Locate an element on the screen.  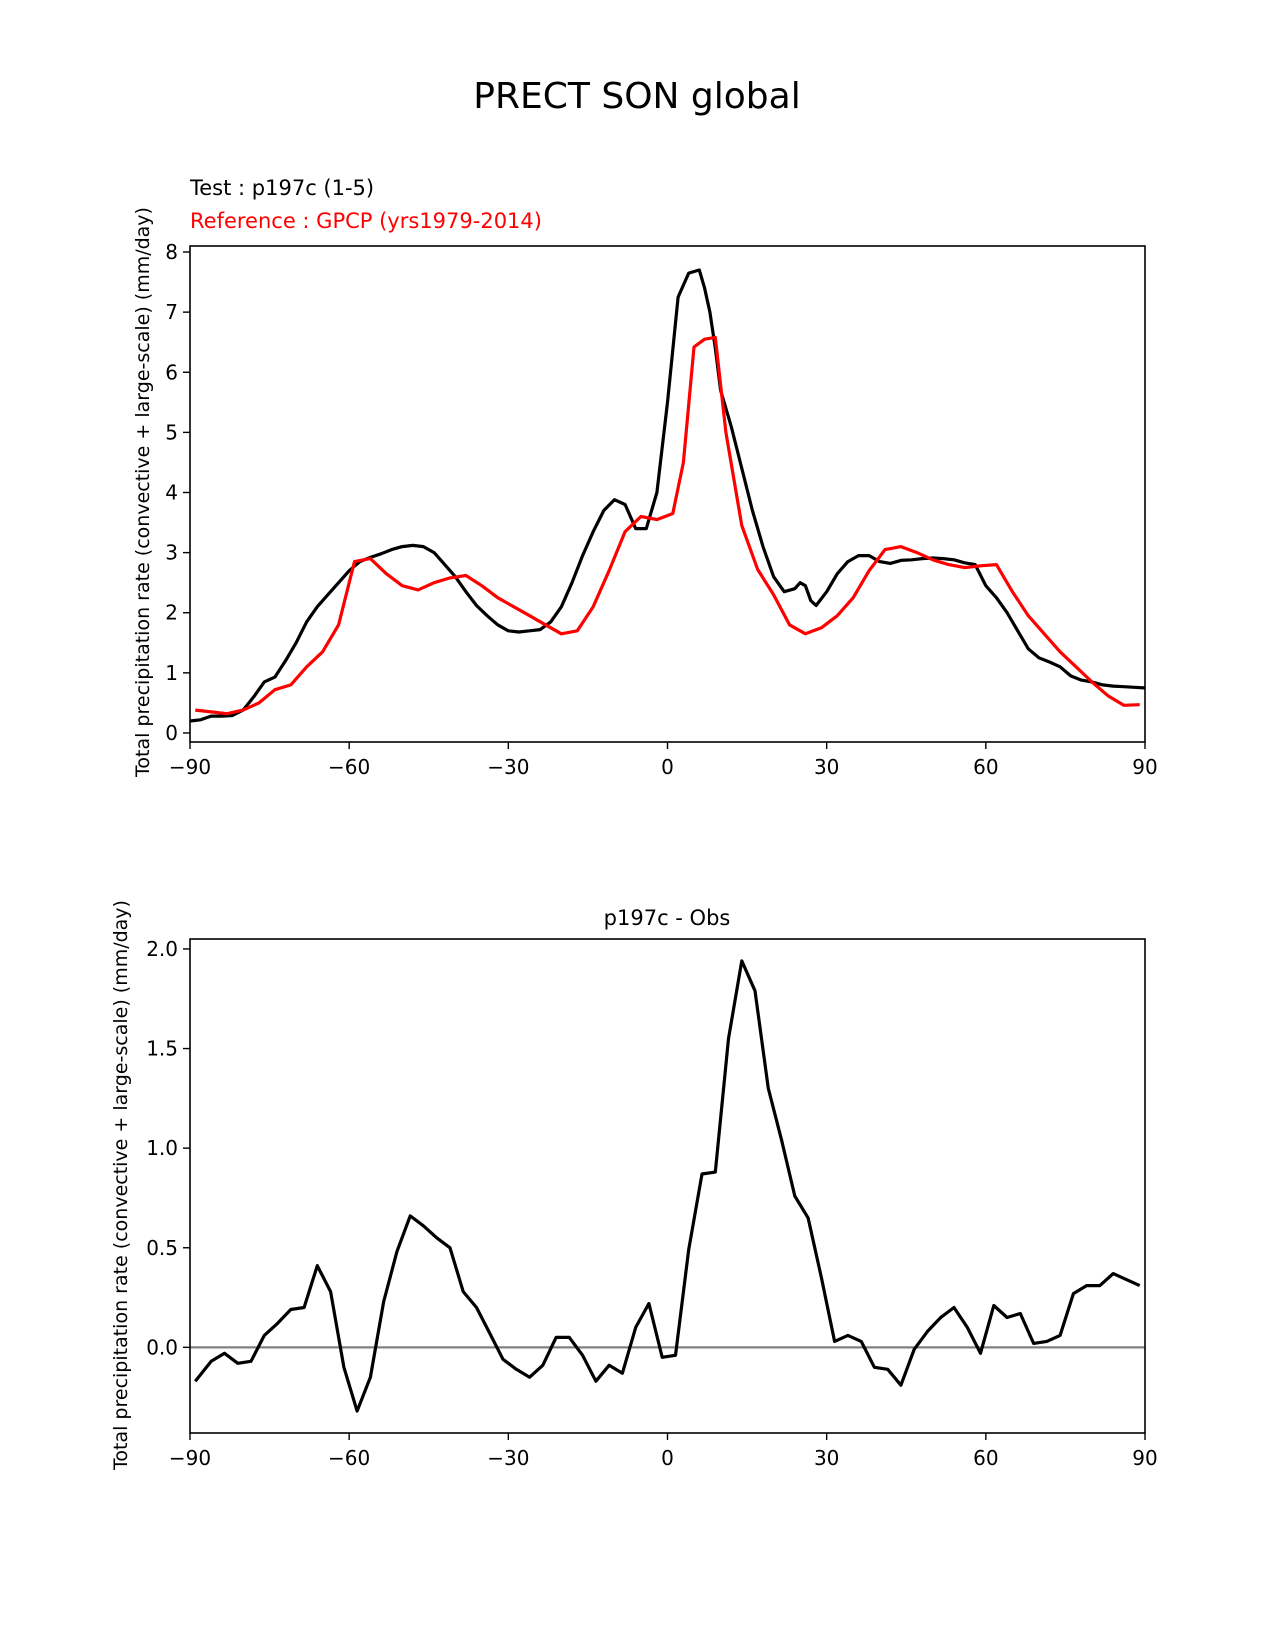
y-tick-label: 1 is located at coordinates (171, 673).